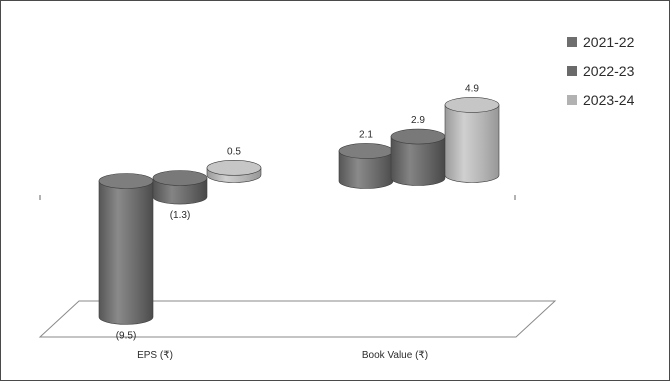 This screenshot has width=670, height=381. Describe the element at coordinates (297, 319) in the screenshot. I see `plot-floor` at that location.